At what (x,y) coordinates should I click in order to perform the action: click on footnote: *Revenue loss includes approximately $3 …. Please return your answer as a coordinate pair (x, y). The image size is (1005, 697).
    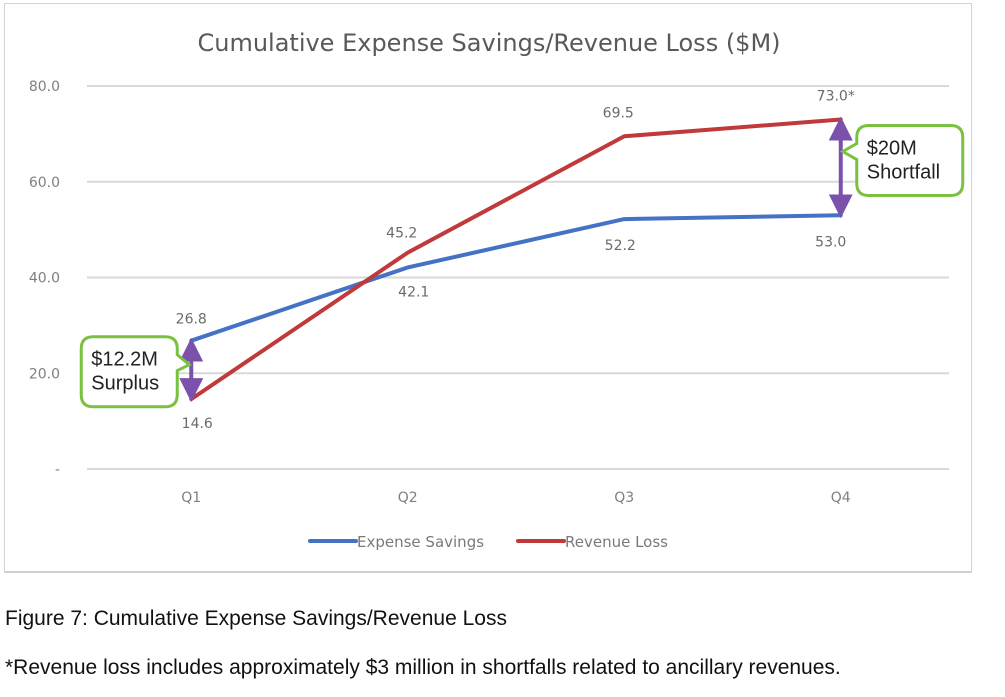
    Looking at the image, I should click on (423, 667).